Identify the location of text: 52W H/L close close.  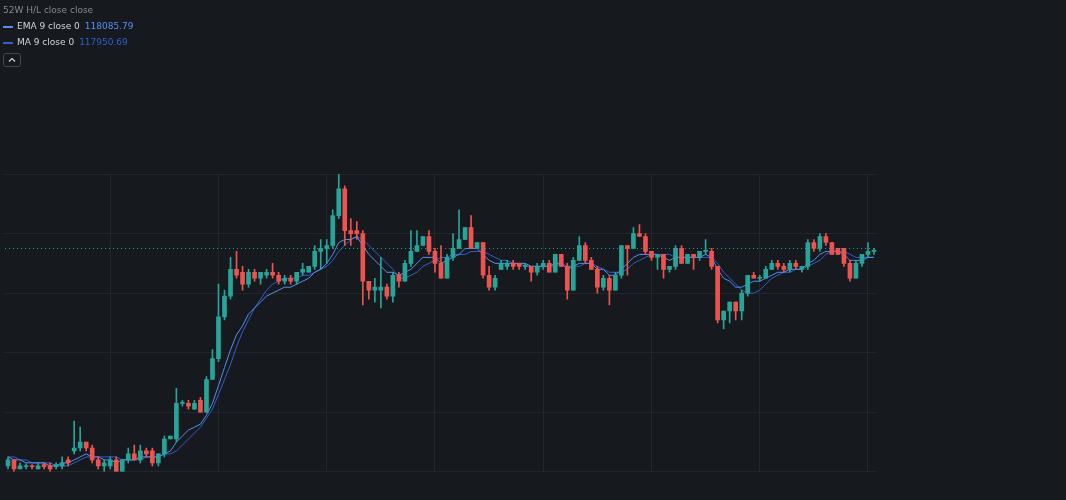
(49, 10).